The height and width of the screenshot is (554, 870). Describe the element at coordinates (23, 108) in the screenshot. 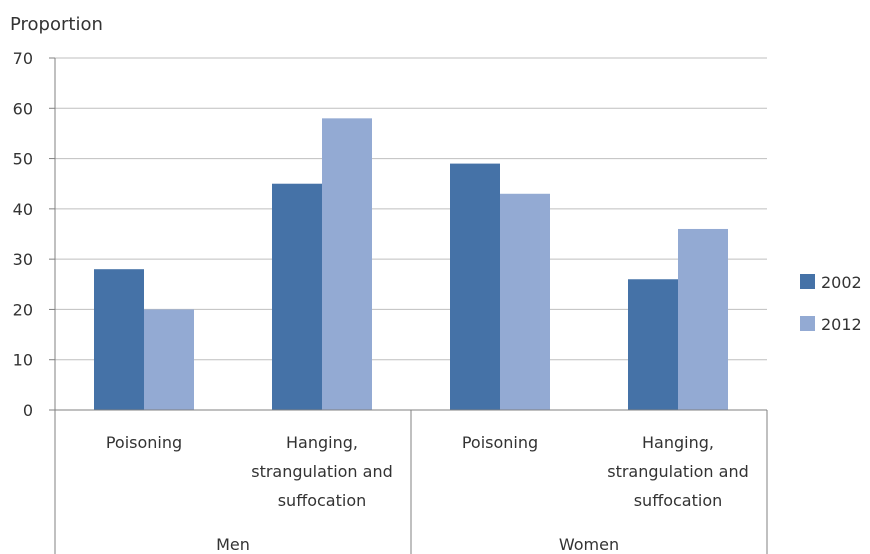

I see `y-tick-label: 60` at that location.